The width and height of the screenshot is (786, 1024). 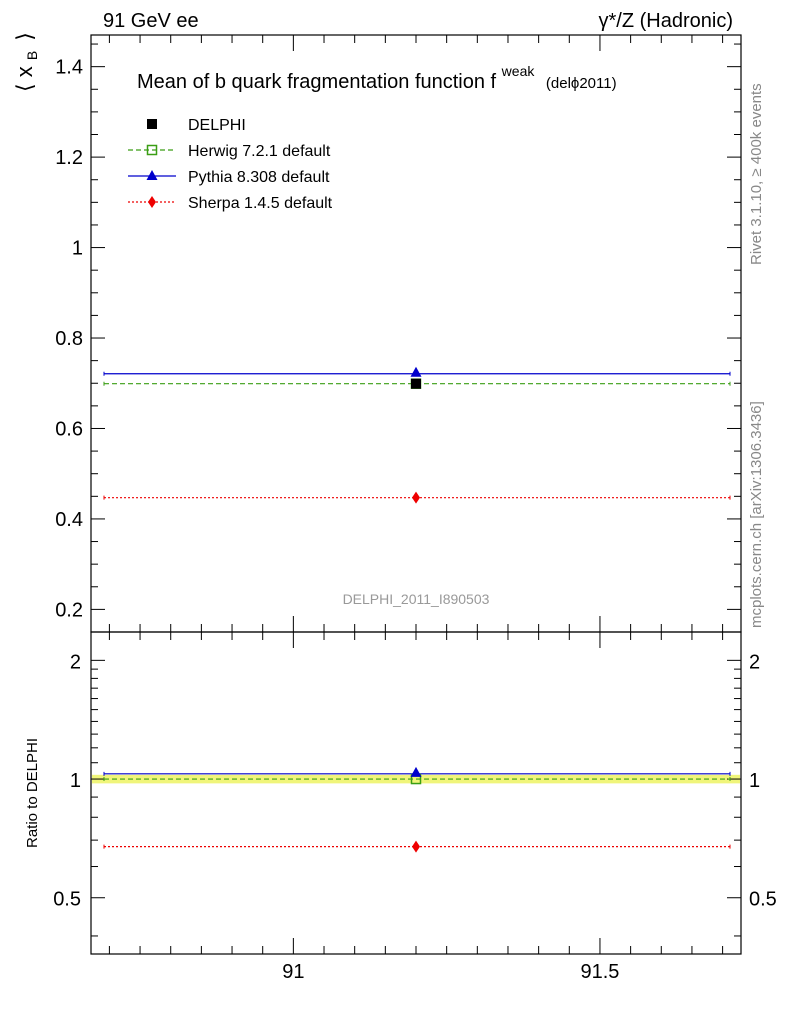 What do you see at coordinates (259, 151) in the screenshot?
I see `legend-label-herwig: Herwig 7.2.1 default` at bounding box center [259, 151].